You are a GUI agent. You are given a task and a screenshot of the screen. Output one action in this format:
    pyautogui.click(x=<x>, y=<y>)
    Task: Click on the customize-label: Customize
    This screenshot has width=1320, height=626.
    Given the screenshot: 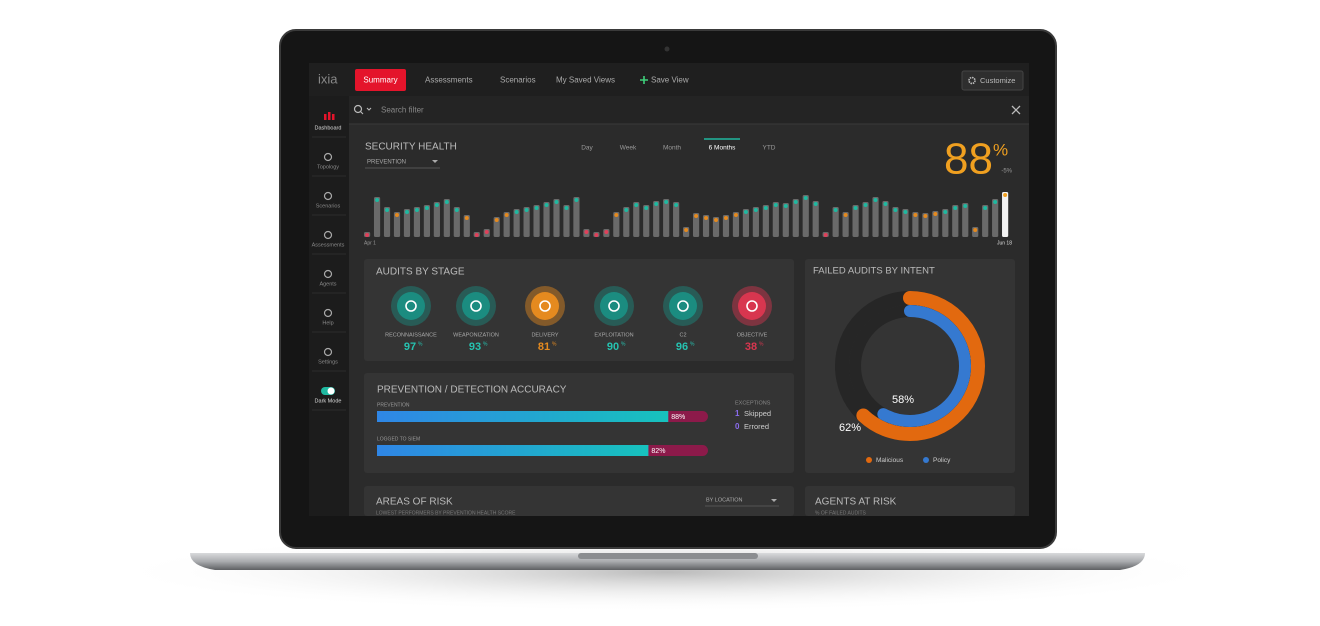 What is the action you would take?
    pyautogui.click(x=997, y=80)
    